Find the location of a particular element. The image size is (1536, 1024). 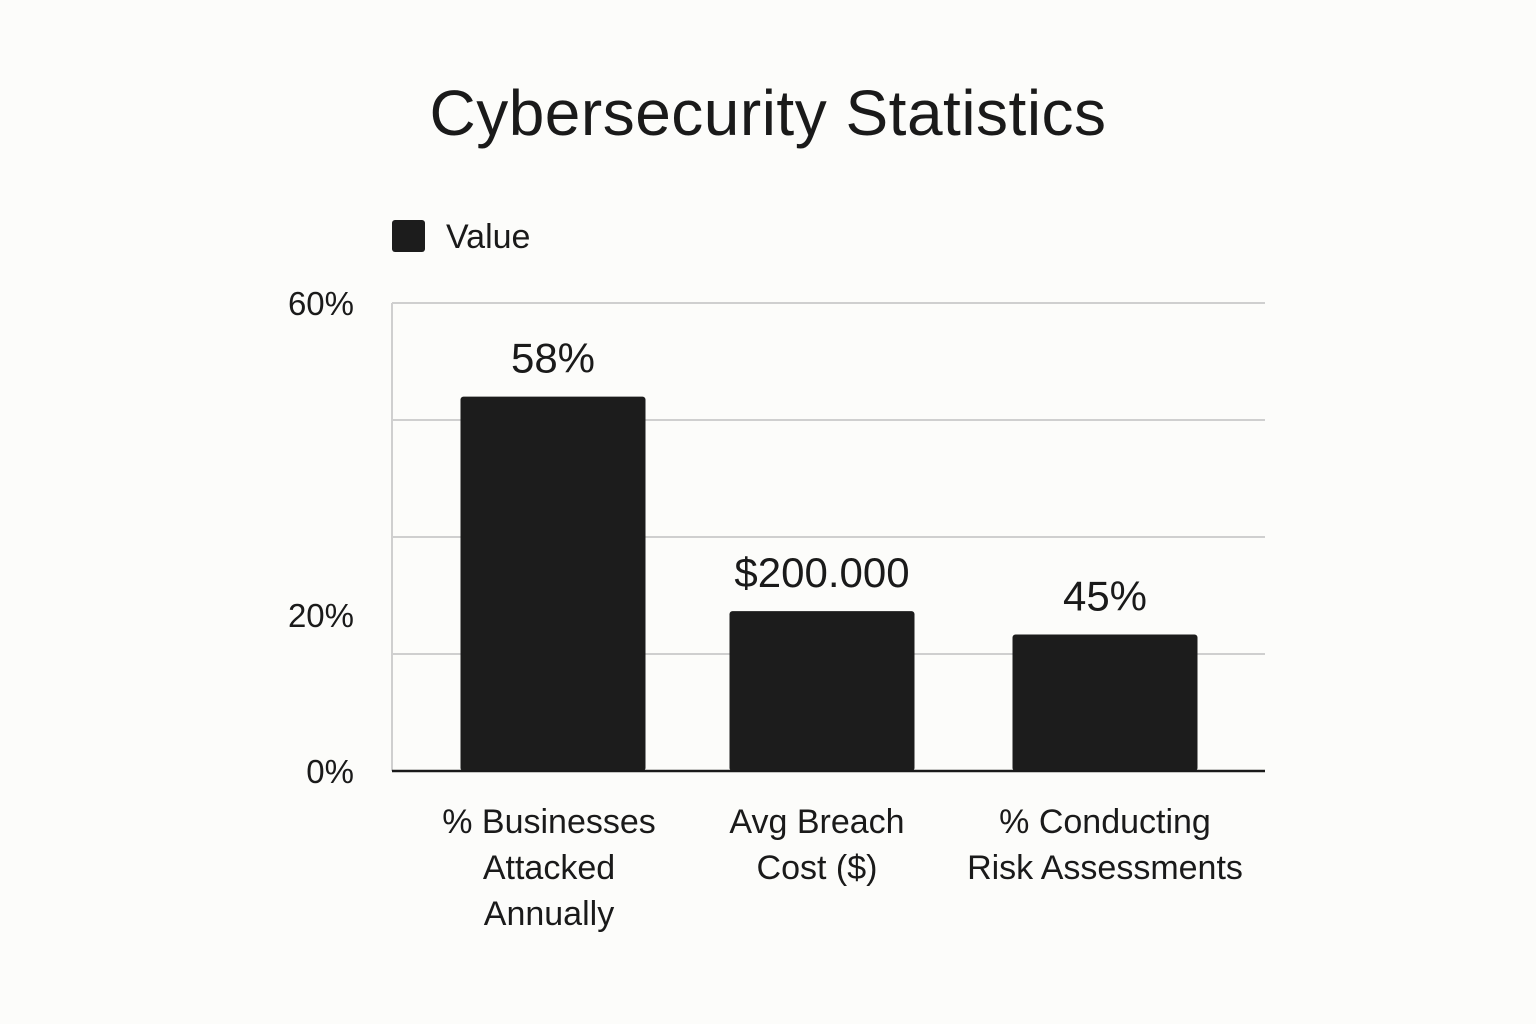

category-label-line: Avg Breach is located at coordinates (816, 822).